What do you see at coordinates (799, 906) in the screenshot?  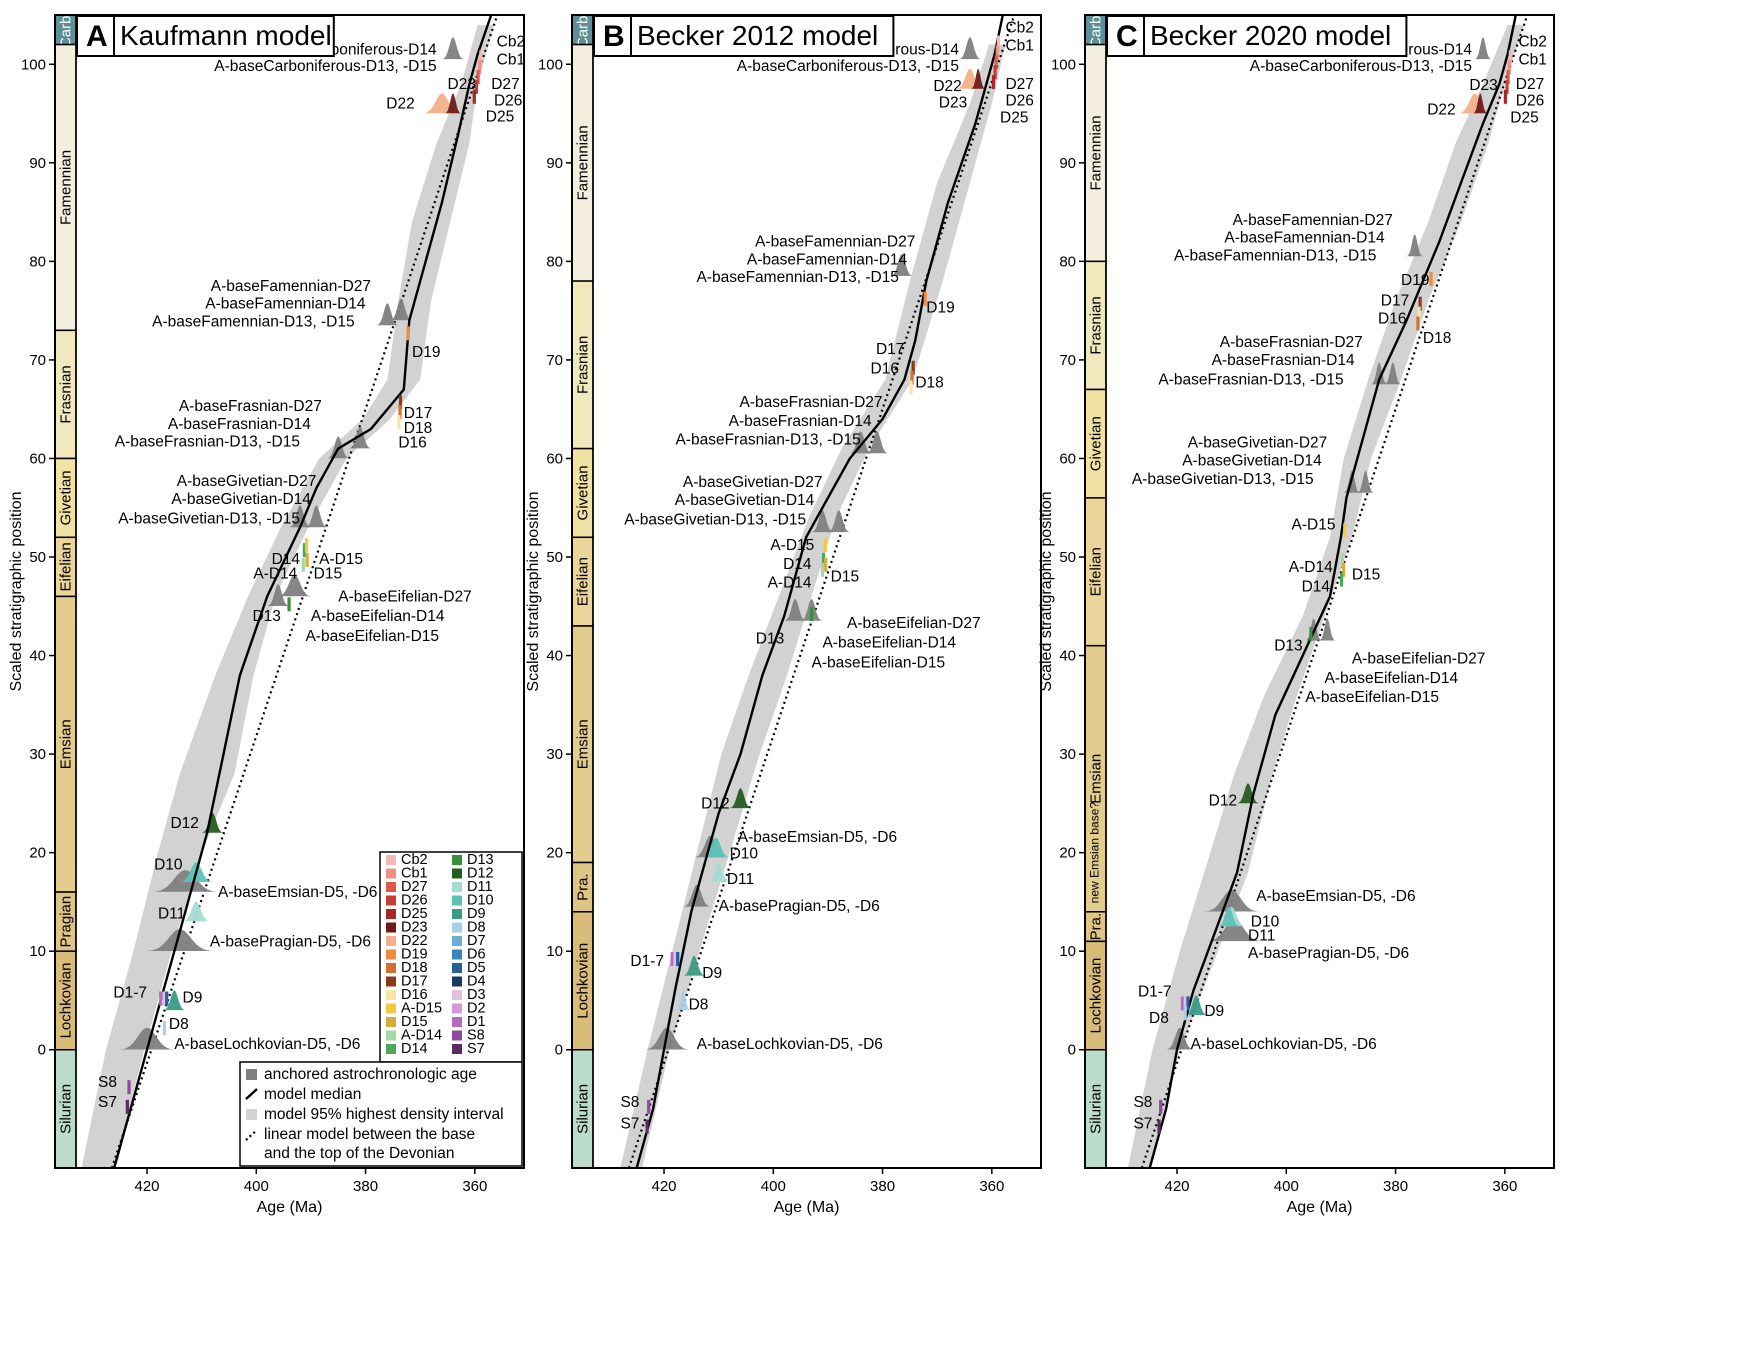 I see `annotation-label: A-basePragian-D5, -D6` at bounding box center [799, 906].